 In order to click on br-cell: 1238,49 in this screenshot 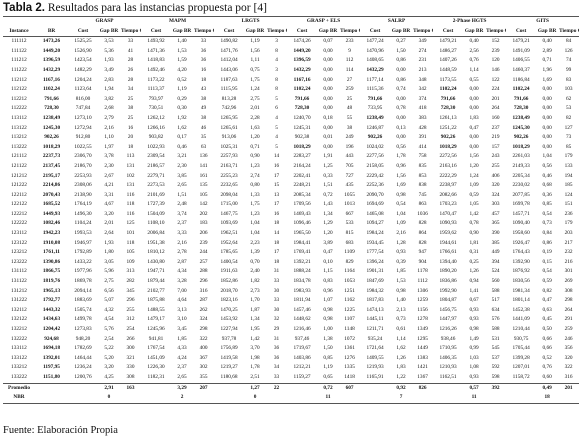, I will do `click(51, 117)`.